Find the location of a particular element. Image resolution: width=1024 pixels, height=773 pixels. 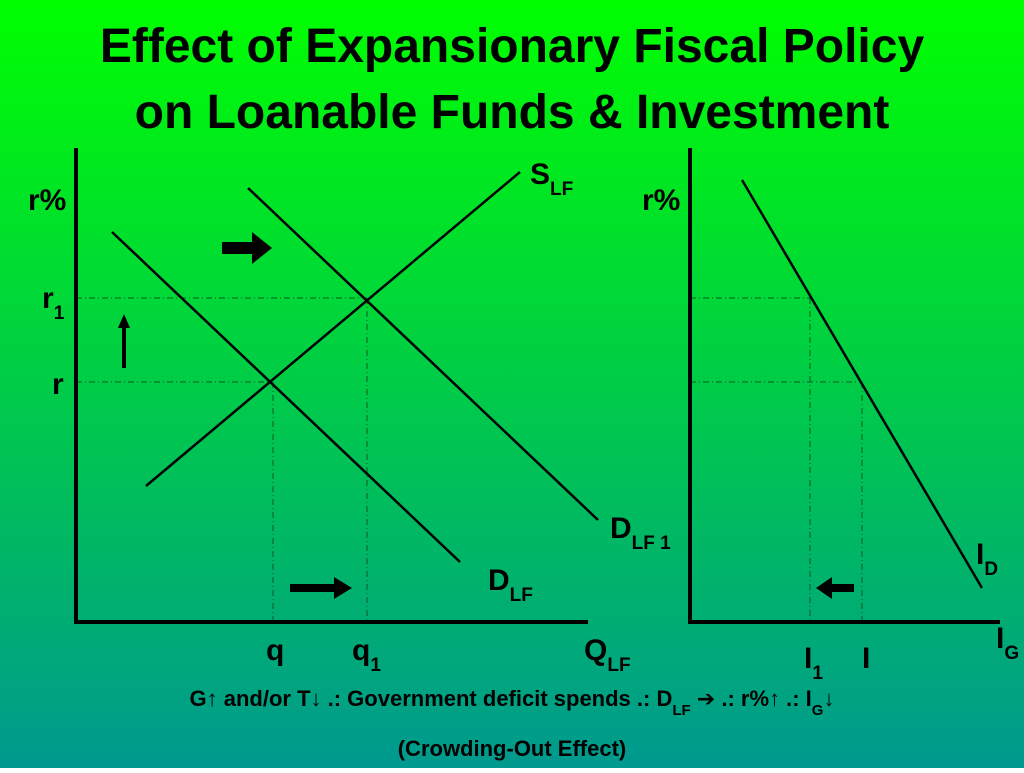

label-sub: D is located at coordinates (991, 569).